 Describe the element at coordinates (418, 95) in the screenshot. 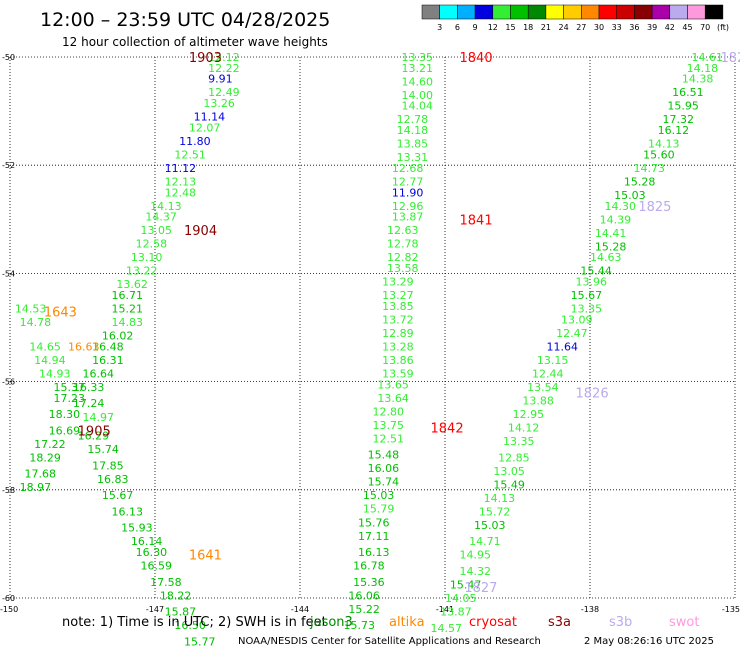

I see `wave-height-value: 14.00` at that location.